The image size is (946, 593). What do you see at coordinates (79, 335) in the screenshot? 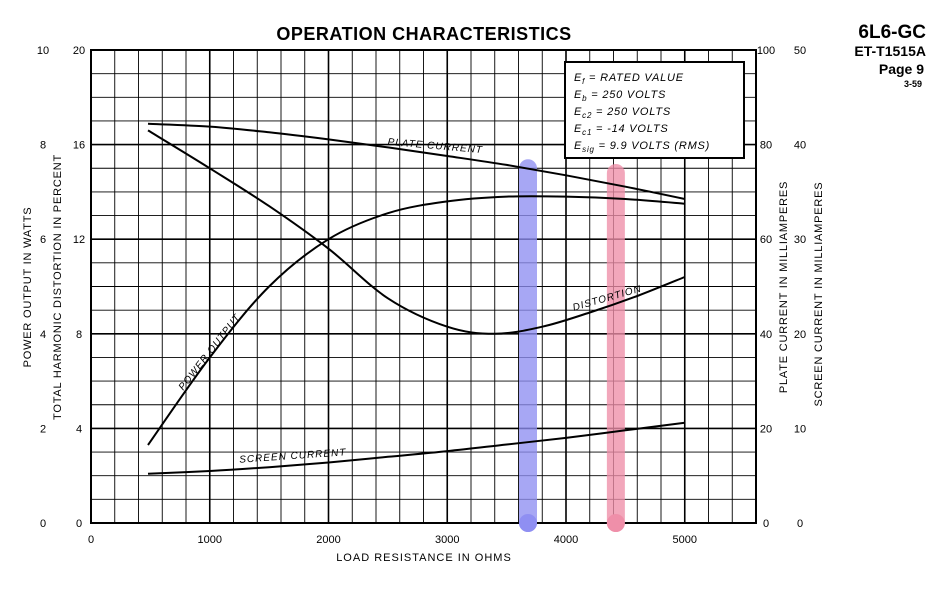
I see `distortion-tick-label: 8` at bounding box center [79, 335].